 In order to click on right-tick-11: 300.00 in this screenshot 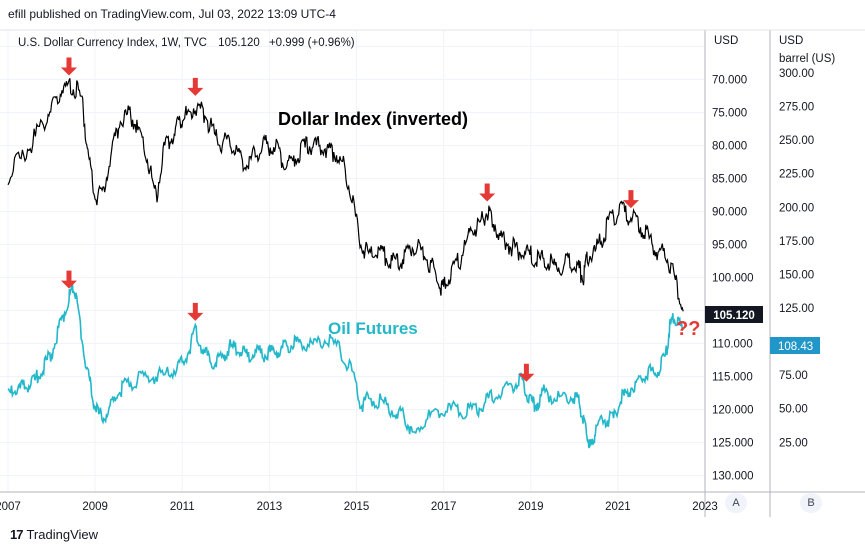, I will do `click(796, 74)`.